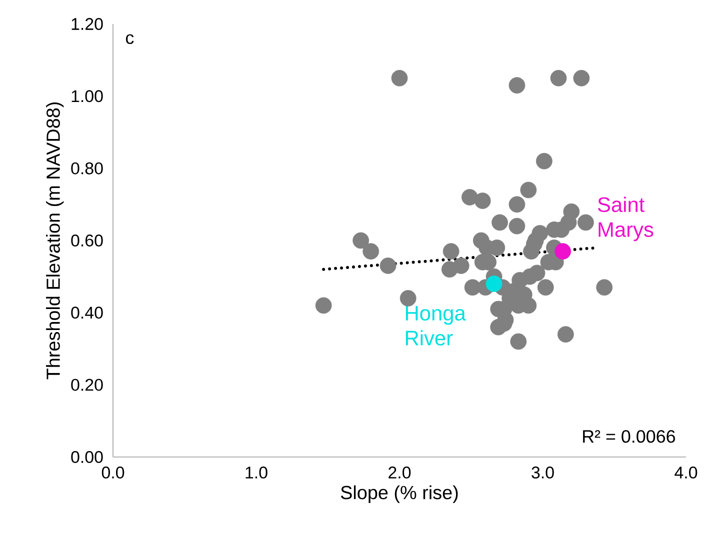 This screenshot has width=705, height=537. I want to click on y-tick-label: 0.00, so click(87, 457).